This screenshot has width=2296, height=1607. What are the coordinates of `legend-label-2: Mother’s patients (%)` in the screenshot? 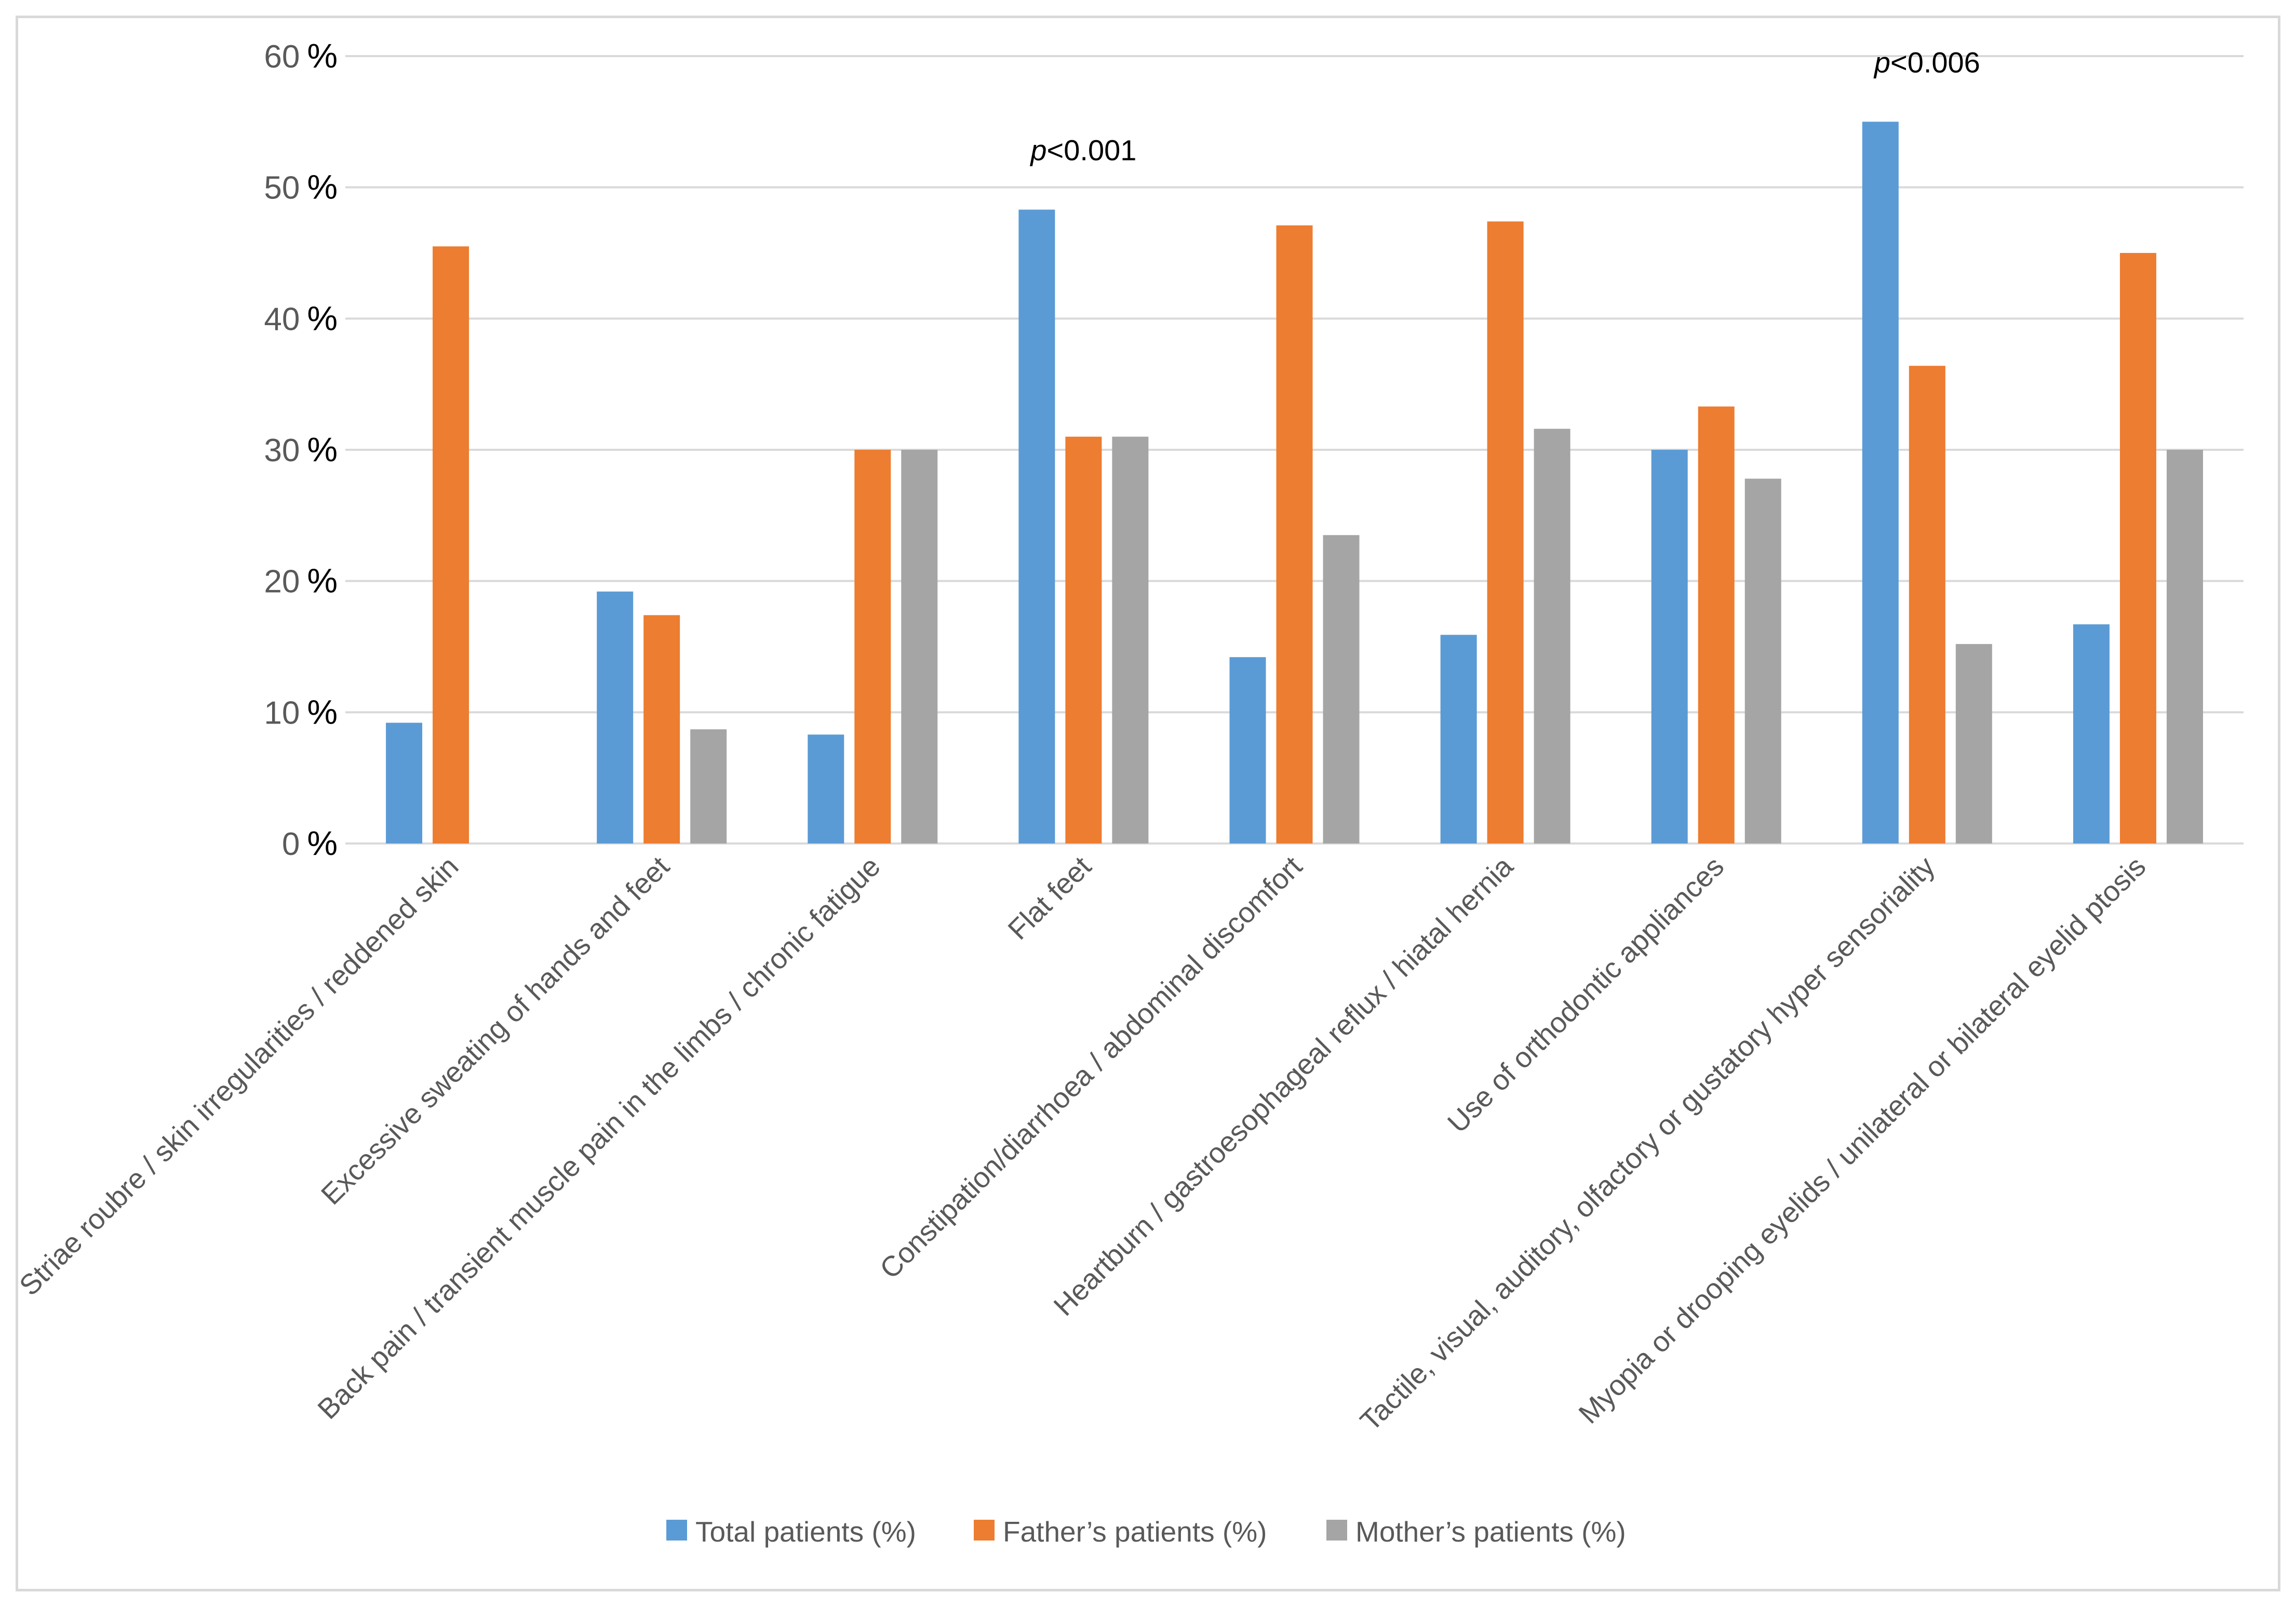 It's located at (1490, 1532).